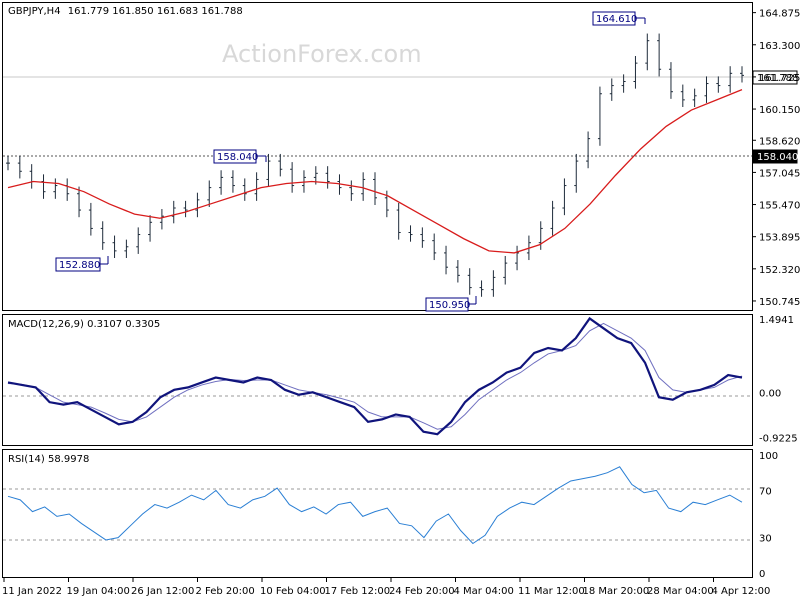 This screenshot has height=600, width=800. What do you see at coordinates (422, 591) in the screenshot?
I see `x-tick-label: 24 Feb 20:00` at bounding box center [422, 591].